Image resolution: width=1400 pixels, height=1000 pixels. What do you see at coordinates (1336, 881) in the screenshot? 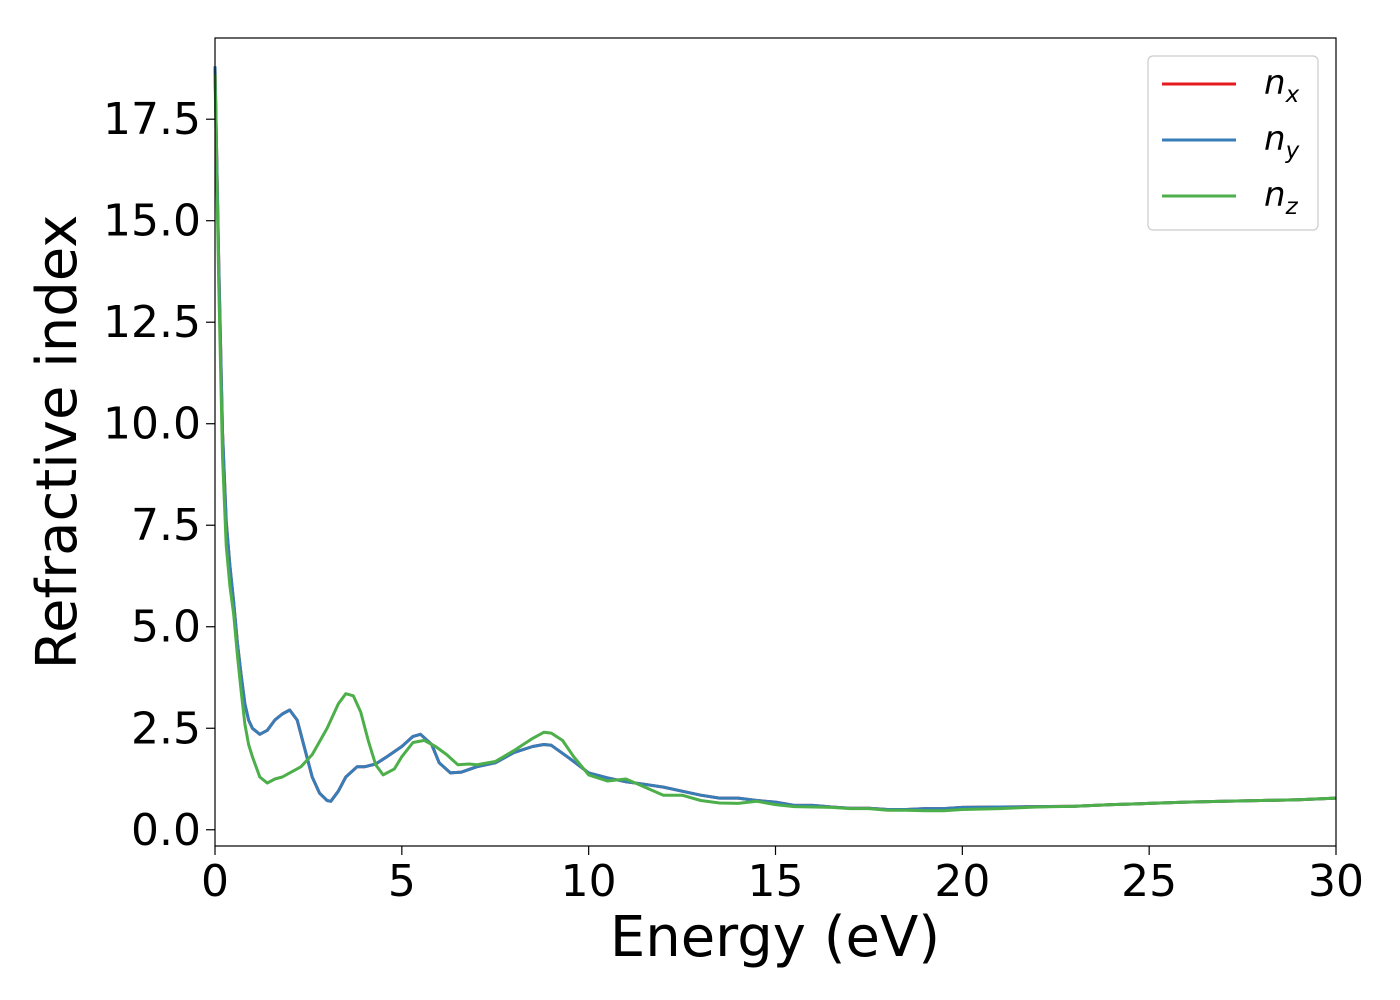
I see `x-tick-label: 30` at bounding box center [1336, 881].